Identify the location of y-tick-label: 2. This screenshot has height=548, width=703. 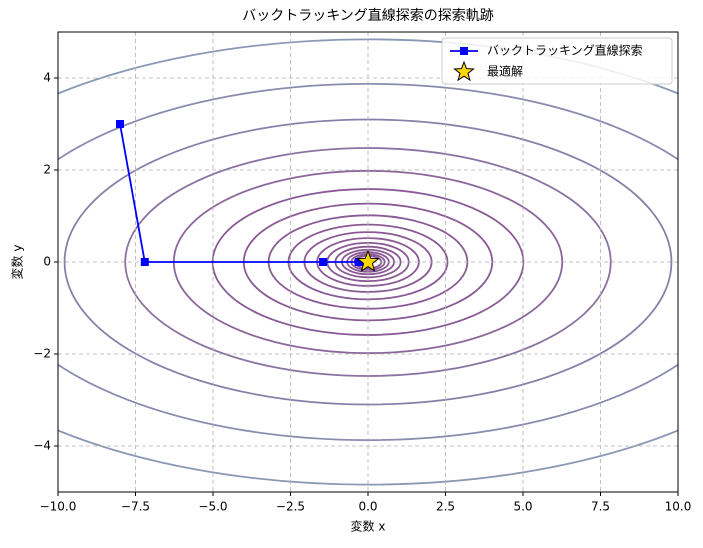
(47, 170).